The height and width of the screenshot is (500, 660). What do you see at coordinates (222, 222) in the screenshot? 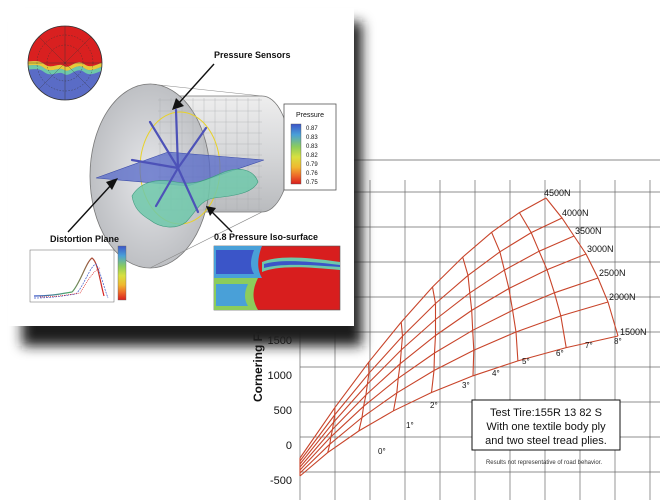
I see `callout-arrow-iso` at bounding box center [222, 222].